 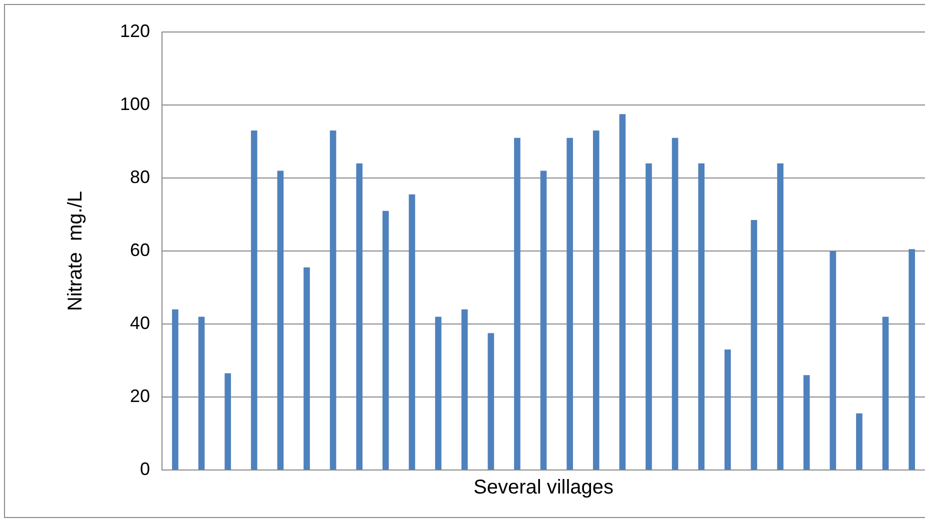 What do you see at coordinates (135, 104) in the screenshot?
I see `y-tick-label: 100` at bounding box center [135, 104].